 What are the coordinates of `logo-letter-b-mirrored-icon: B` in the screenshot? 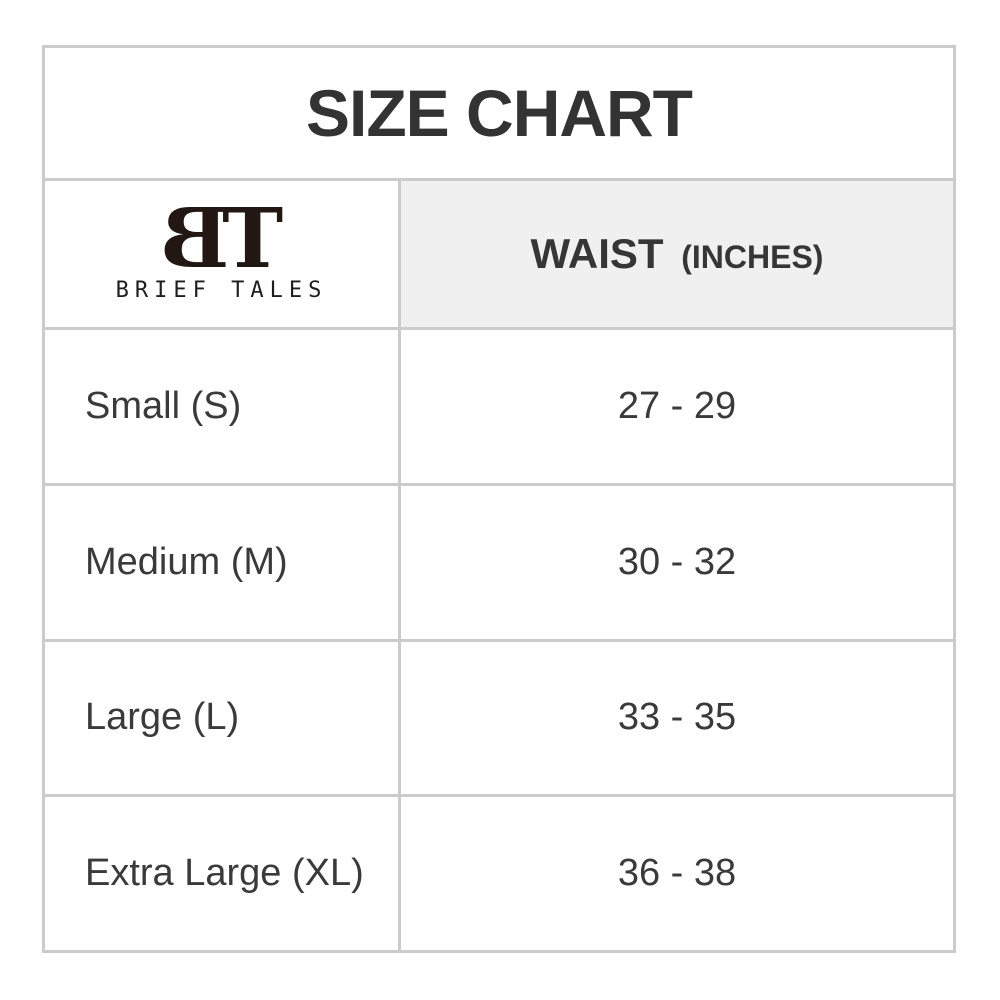 It's located at (194, 238).